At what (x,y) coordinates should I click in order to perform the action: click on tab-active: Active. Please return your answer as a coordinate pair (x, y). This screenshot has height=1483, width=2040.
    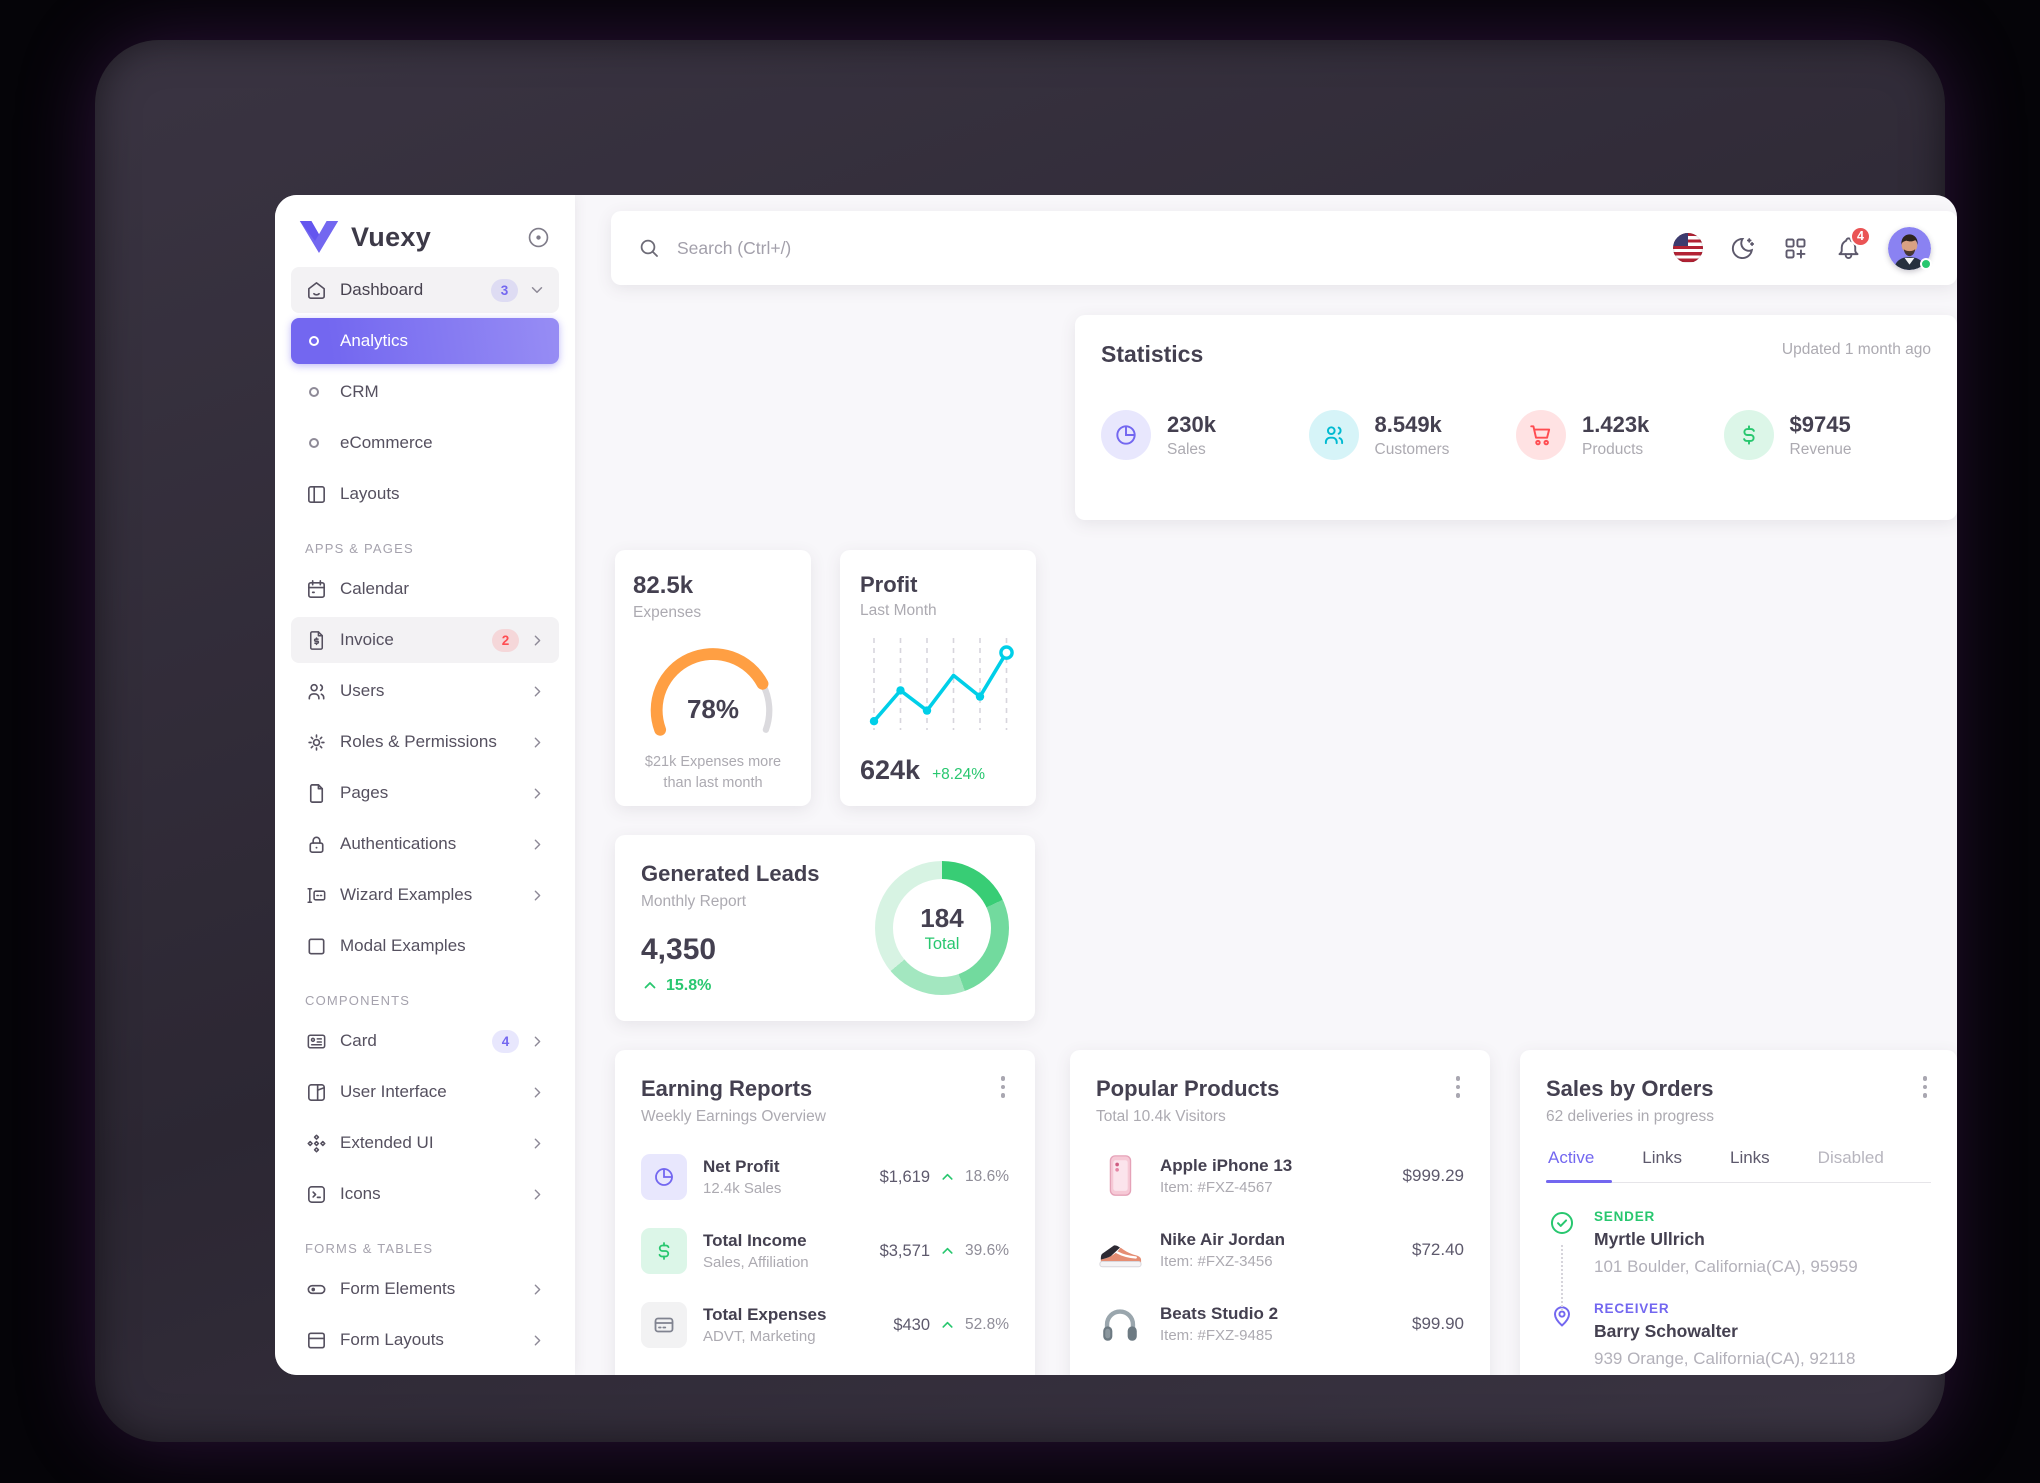
    Looking at the image, I should click on (1582, 1165).